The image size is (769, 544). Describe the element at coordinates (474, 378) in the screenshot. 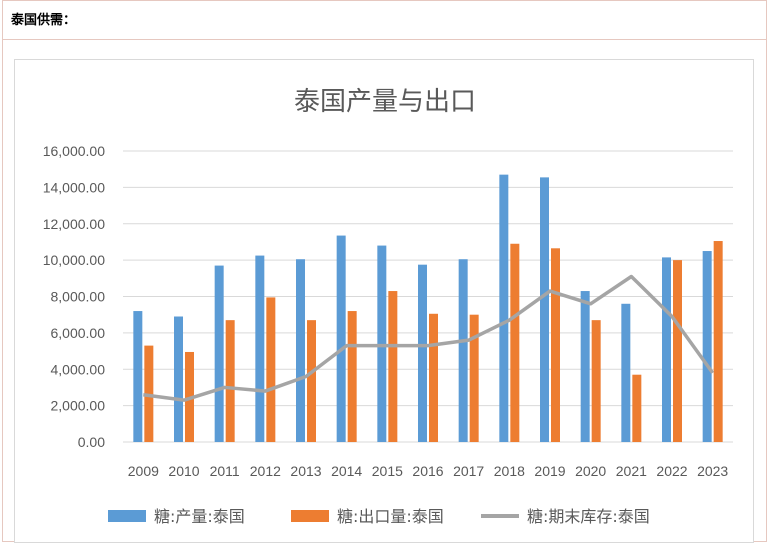

I see `bar-export-2017` at that location.